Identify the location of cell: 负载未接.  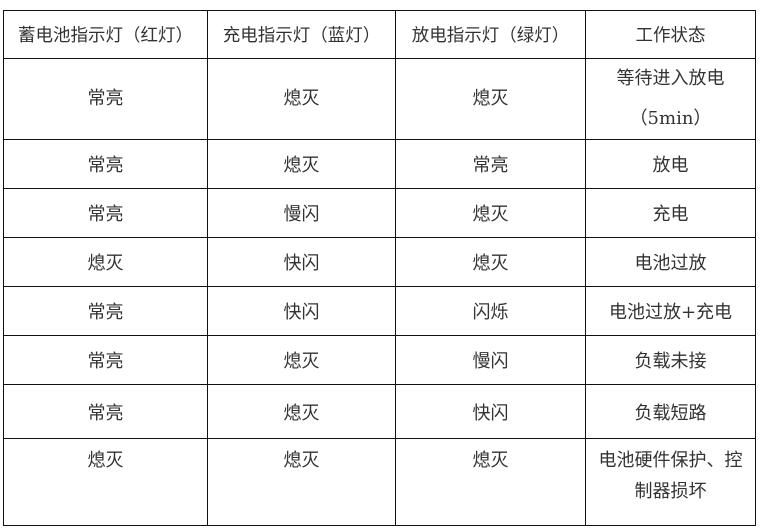
(670, 360).